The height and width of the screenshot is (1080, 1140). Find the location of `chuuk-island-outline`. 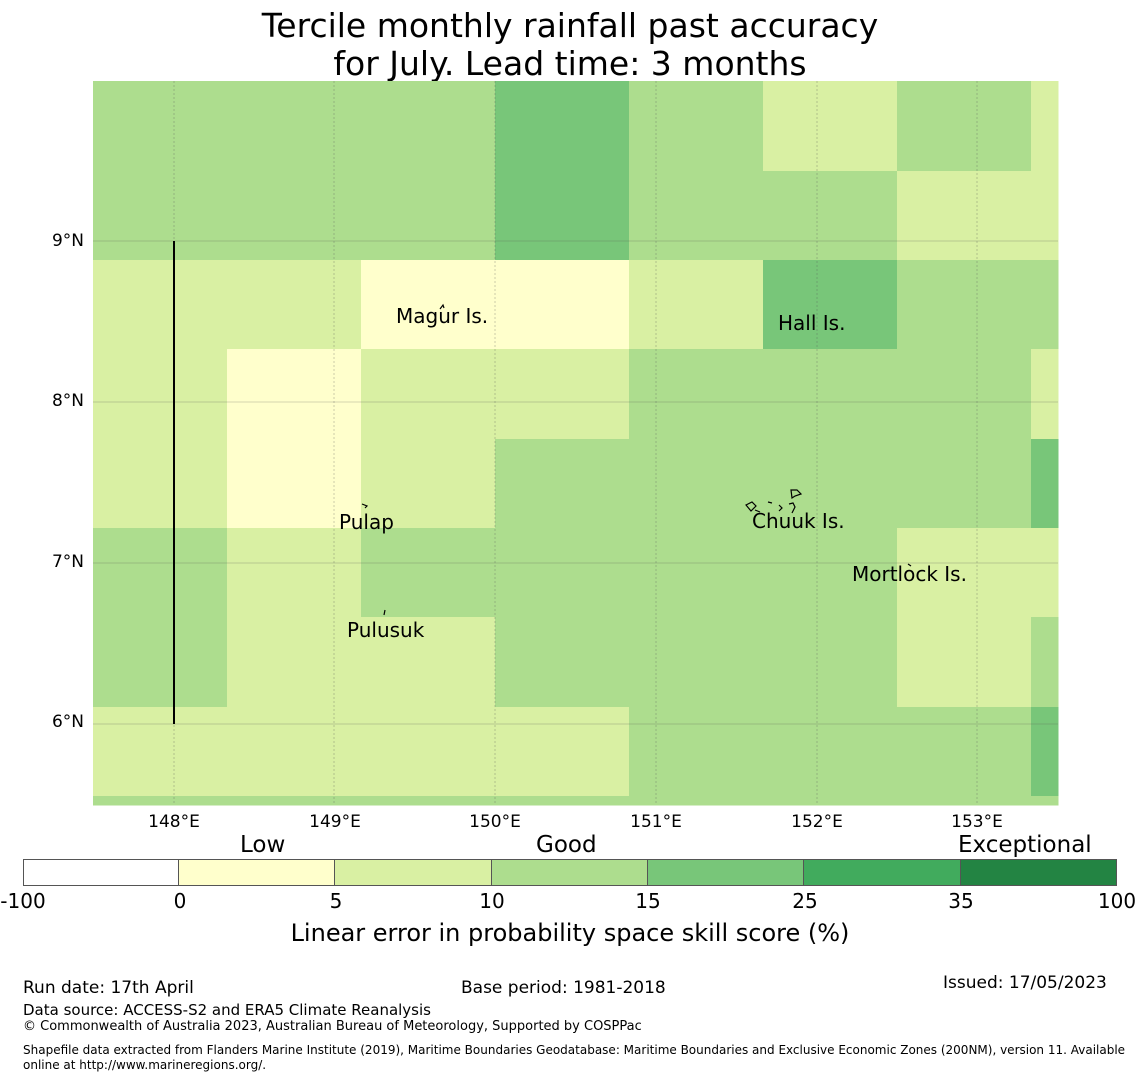

chuuk-island-outline is located at coordinates (774, 501).